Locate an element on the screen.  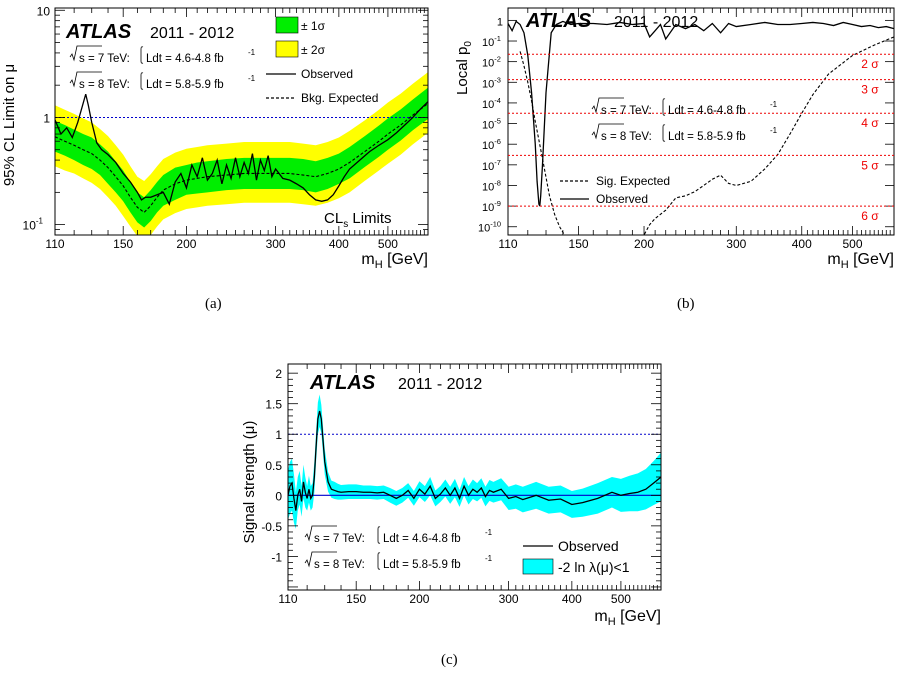
a-xtick: 300 is located at coordinates (276, 244).